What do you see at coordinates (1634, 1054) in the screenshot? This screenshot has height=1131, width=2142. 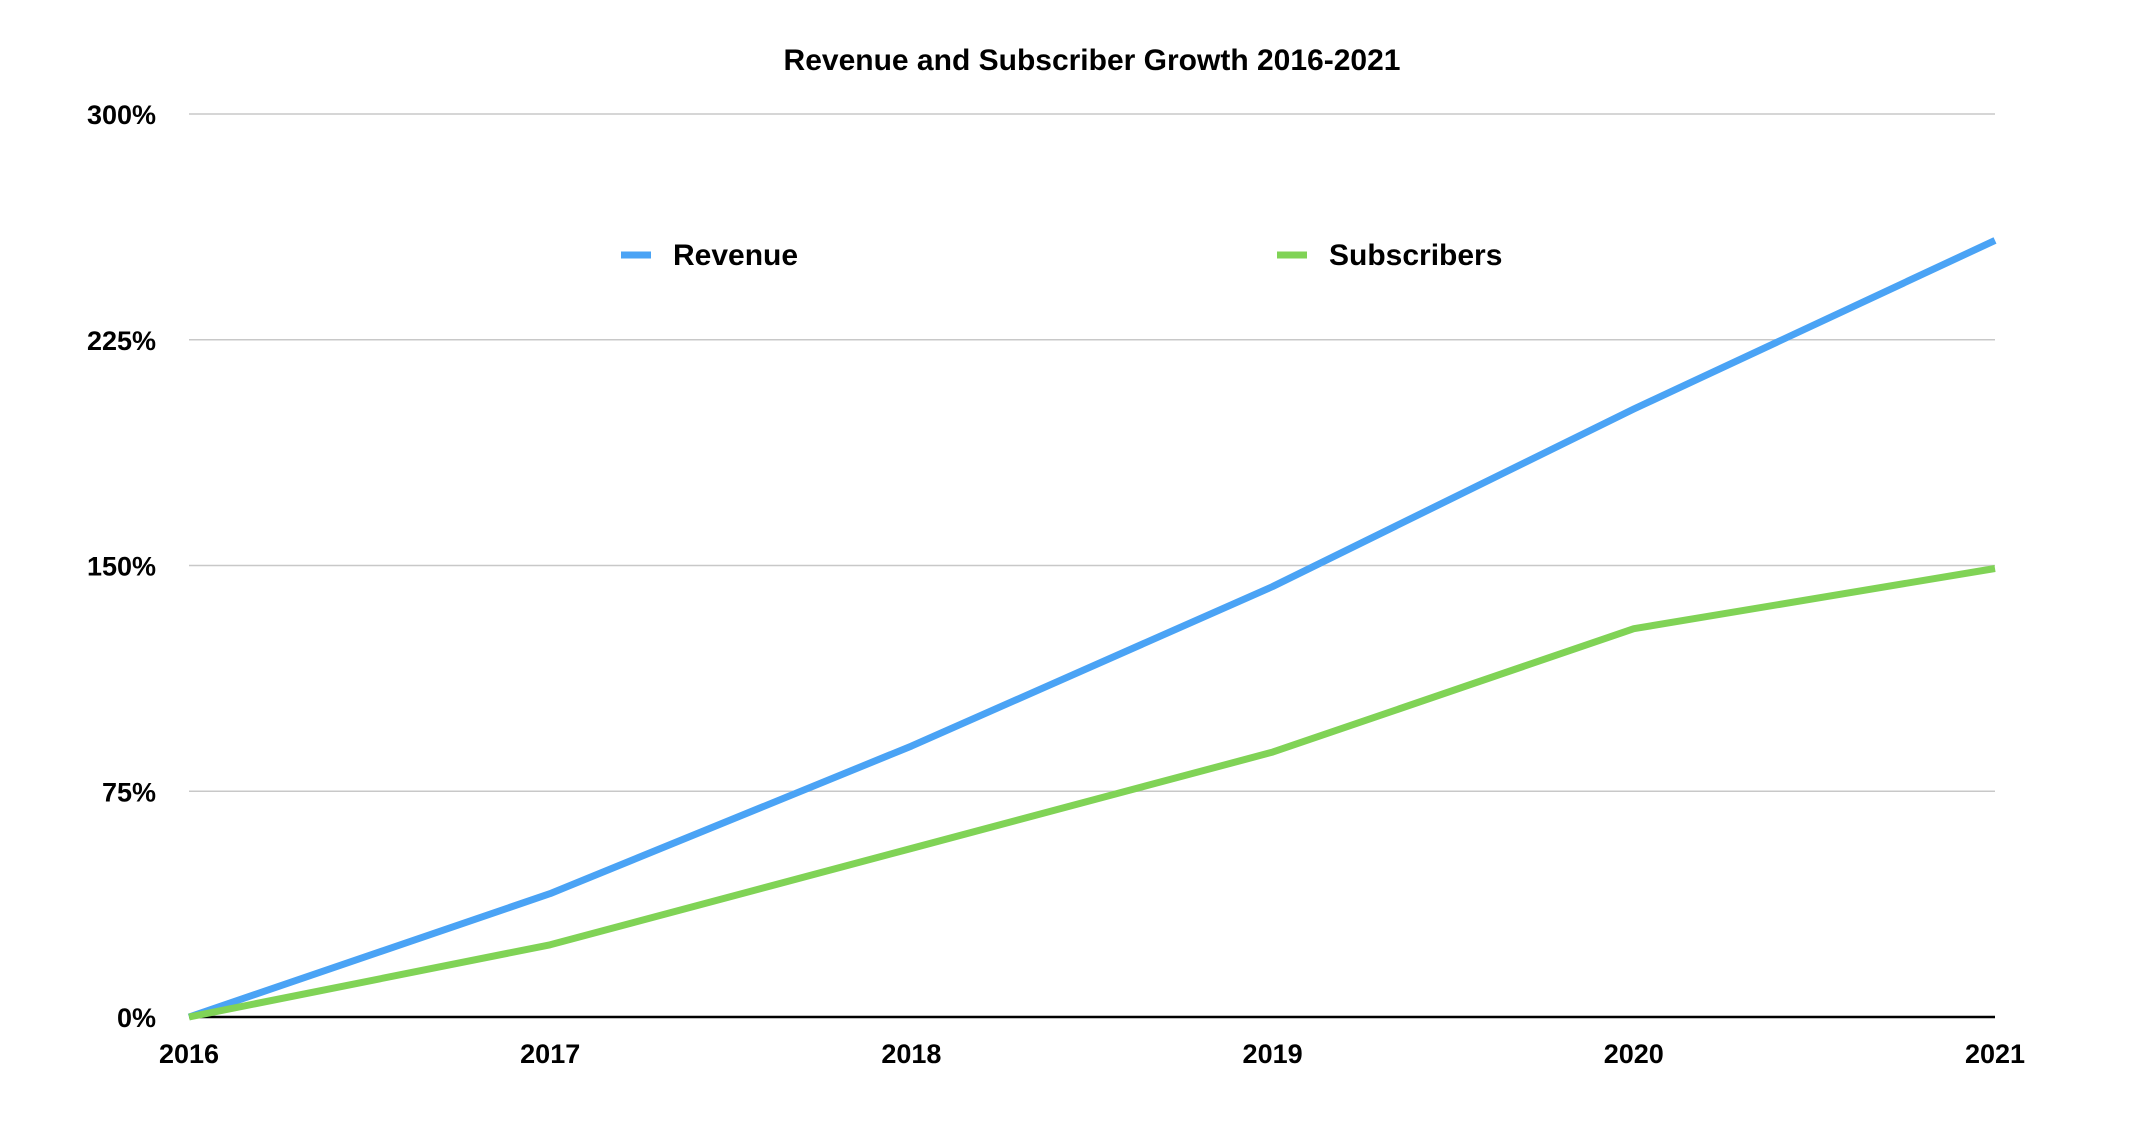 I see `x-tick-label: 2020` at bounding box center [1634, 1054].